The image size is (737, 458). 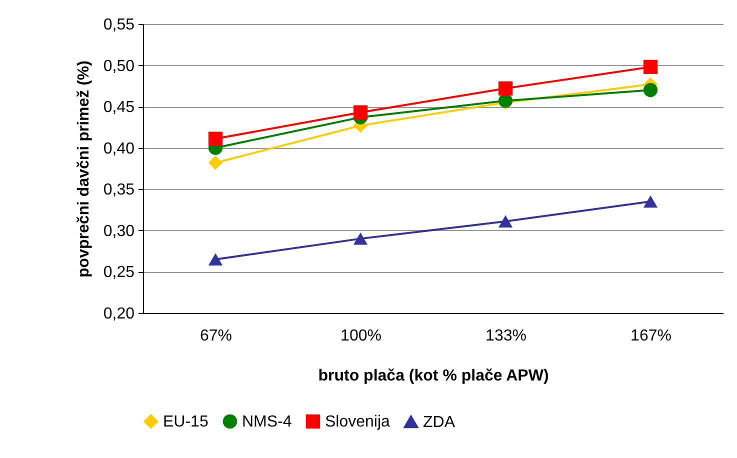 What do you see at coordinates (119, 66) in the screenshot?
I see `y-tick-label: 0,50` at bounding box center [119, 66].